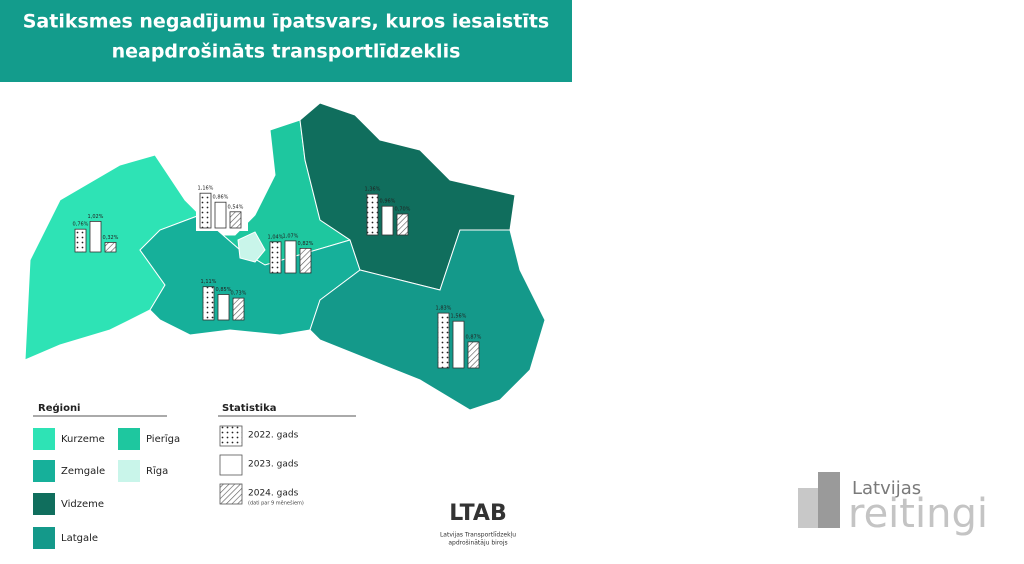  What do you see at coordinates (111, 238) in the screenshot?
I see `value-label: 0,32%` at bounding box center [111, 238].